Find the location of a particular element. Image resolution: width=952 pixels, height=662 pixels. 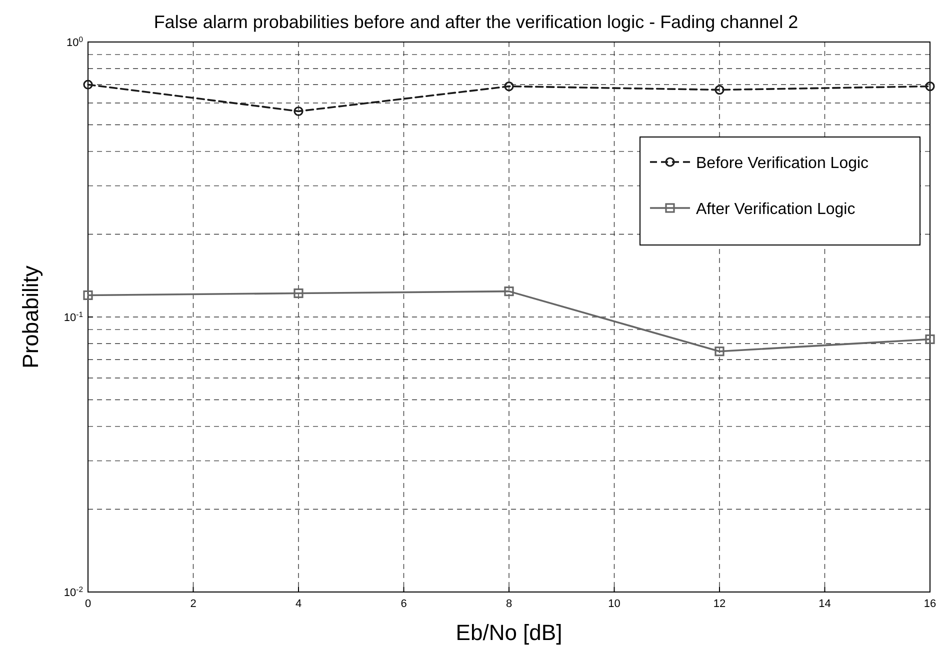

chart-title: False alarm probabilities before and after the verification logic - Fading channel 2 is located at coordinates (476, 22).